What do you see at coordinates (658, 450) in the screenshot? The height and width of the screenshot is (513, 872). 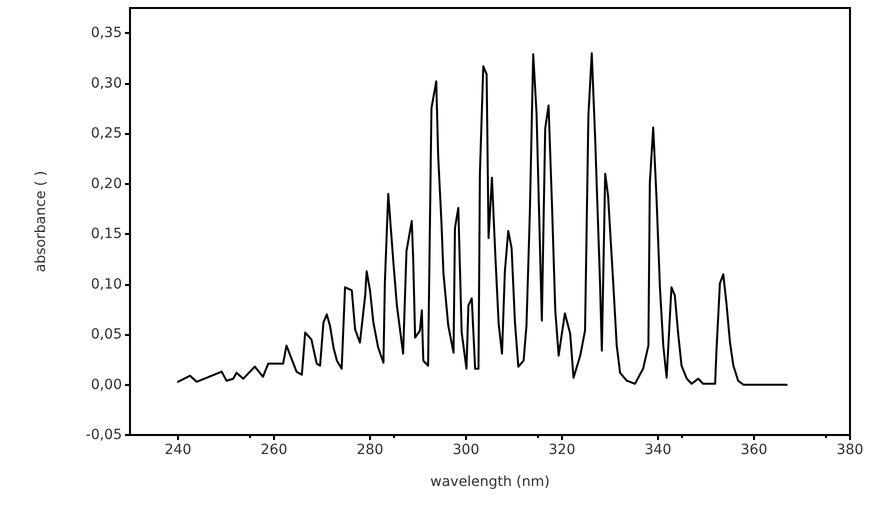 I see `x-tick-label: 340` at bounding box center [658, 450].